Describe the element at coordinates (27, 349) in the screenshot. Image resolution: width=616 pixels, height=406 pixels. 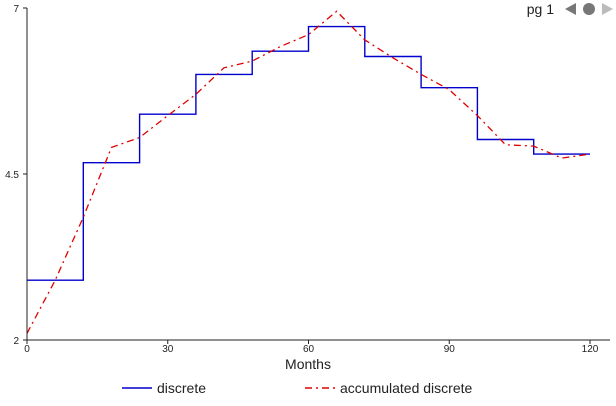
I see `x-tick-label: 0` at that location.